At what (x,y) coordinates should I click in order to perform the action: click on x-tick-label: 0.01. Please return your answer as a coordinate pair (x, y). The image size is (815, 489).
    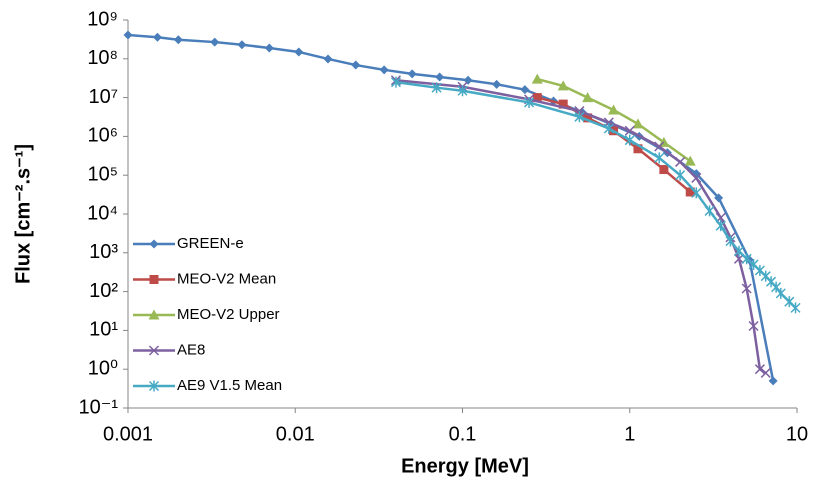
    Looking at the image, I should click on (295, 434).